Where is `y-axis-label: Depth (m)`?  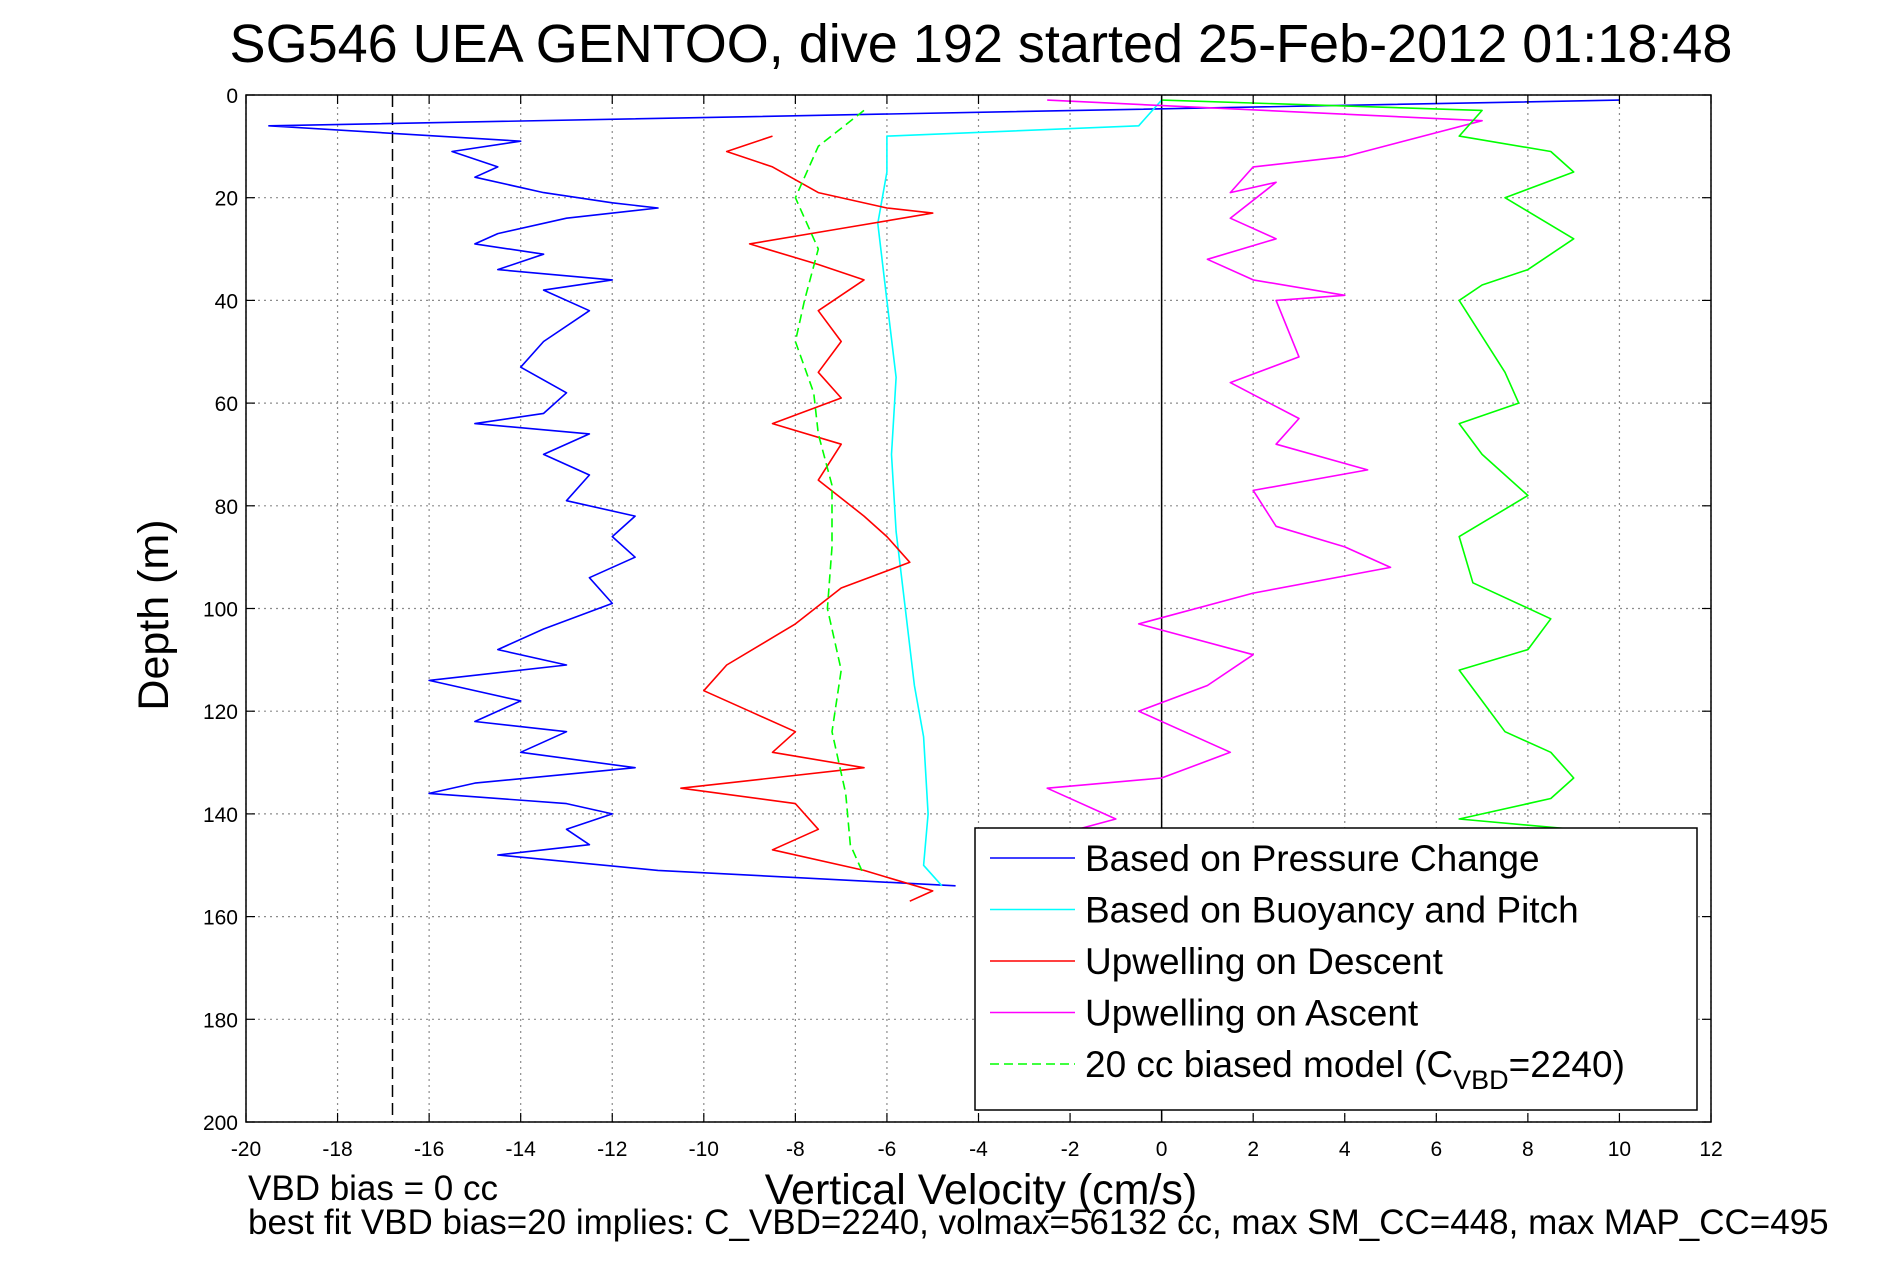
y-axis-label: Depth (m) is located at coordinates (154, 614).